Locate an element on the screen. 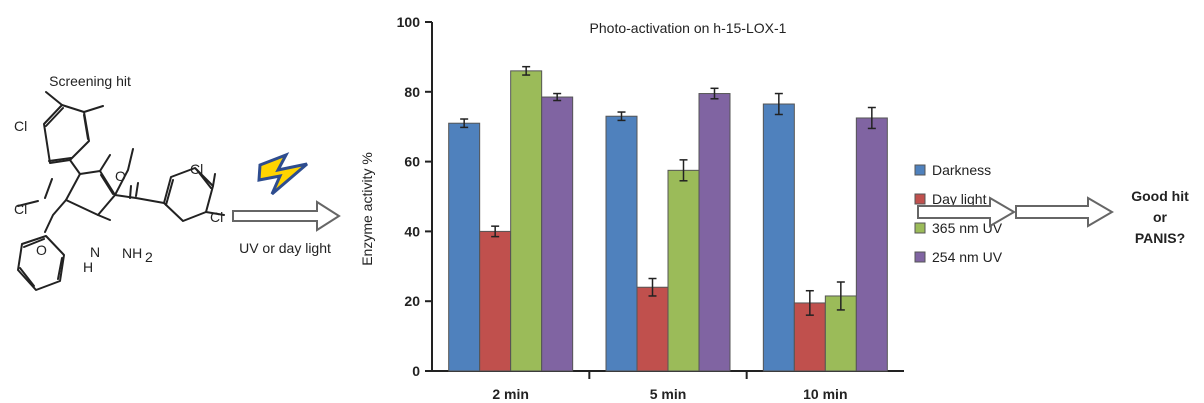  y-tick-label: 80 is located at coordinates (412, 92).